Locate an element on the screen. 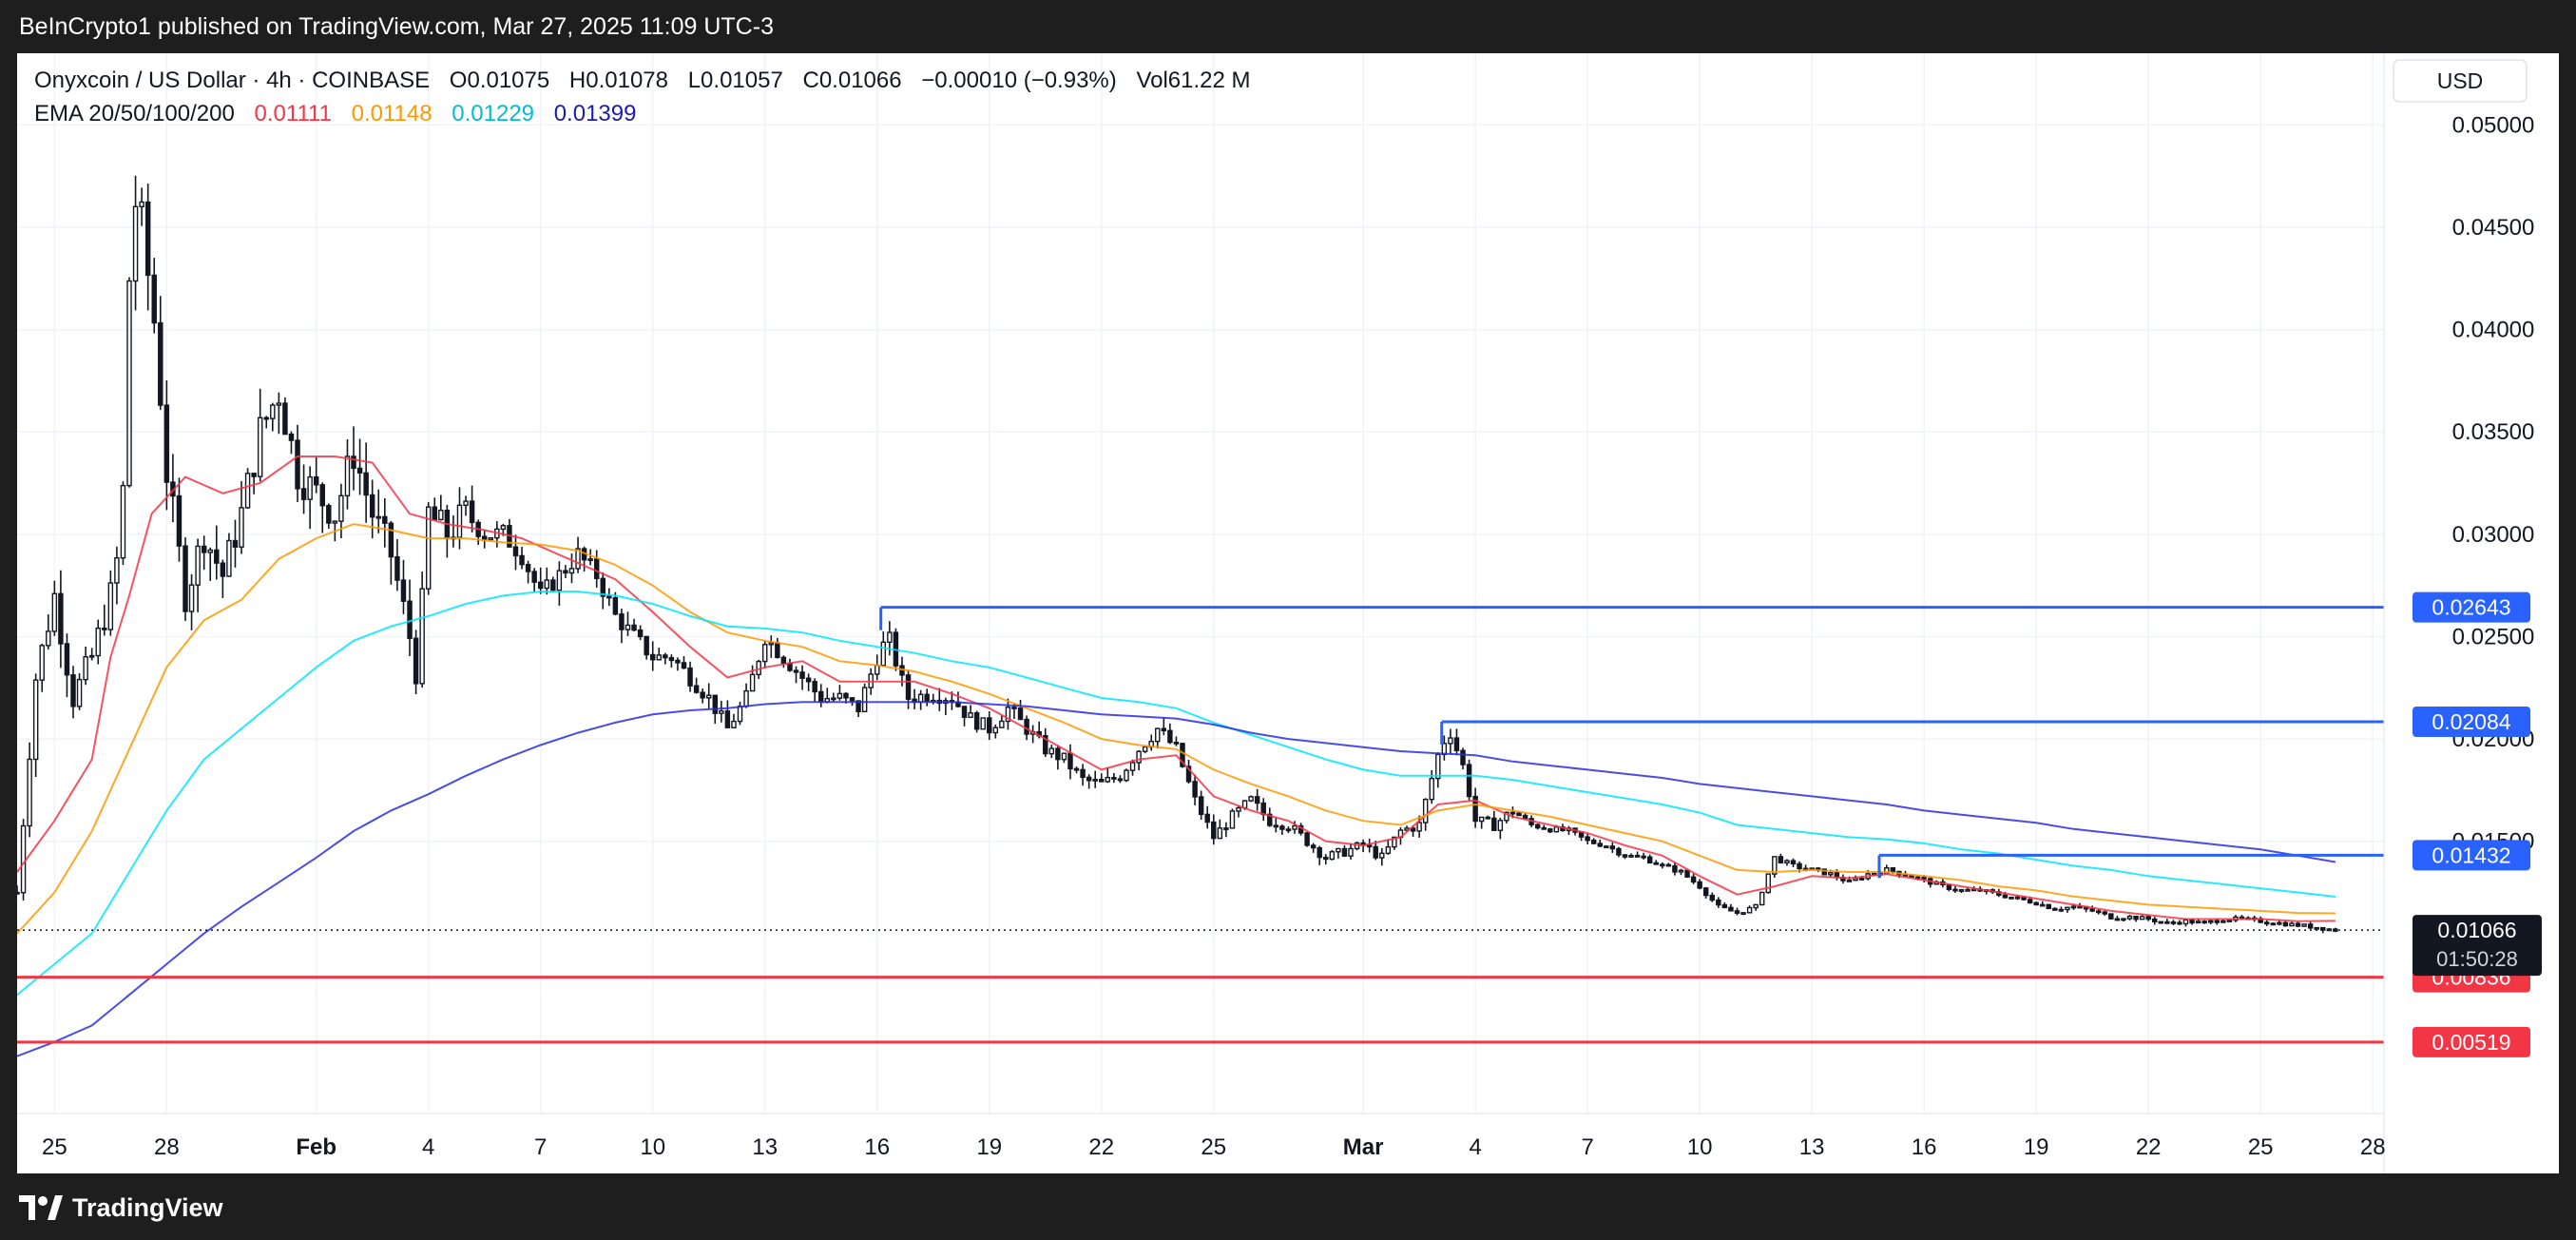 The height and width of the screenshot is (1240, 2576). legend-low-label: L is located at coordinates (694, 80).